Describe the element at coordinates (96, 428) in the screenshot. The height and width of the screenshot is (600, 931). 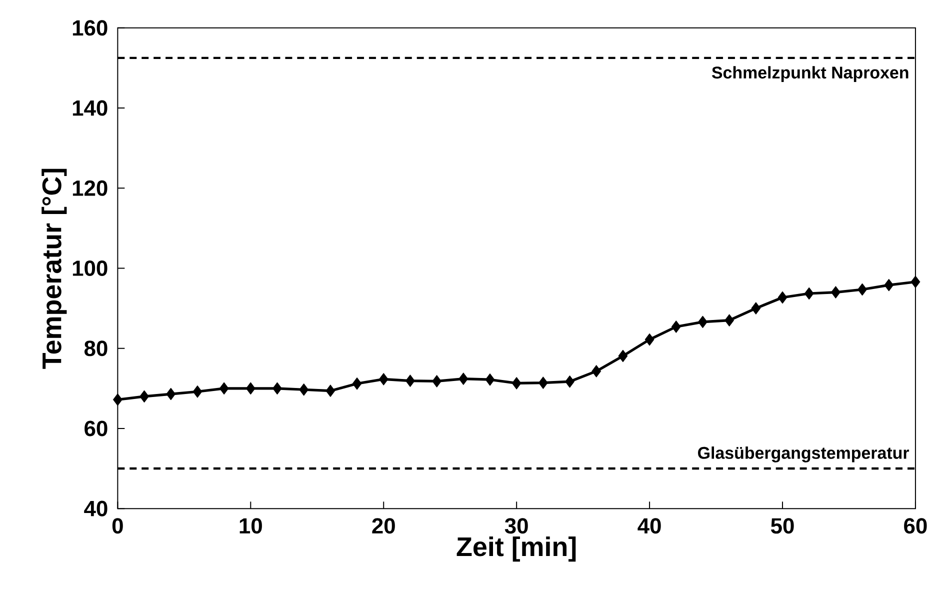
I see `y-tick-label: 60` at that location.